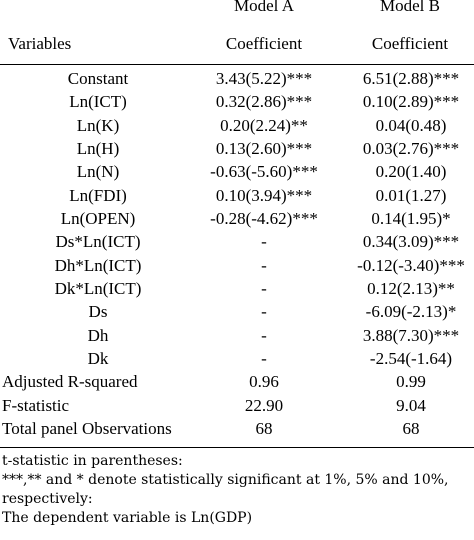 The height and width of the screenshot is (540, 474). What do you see at coordinates (411, 382) in the screenshot?
I see `model-b-stat: 0.99` at bounding box center [411, 382].